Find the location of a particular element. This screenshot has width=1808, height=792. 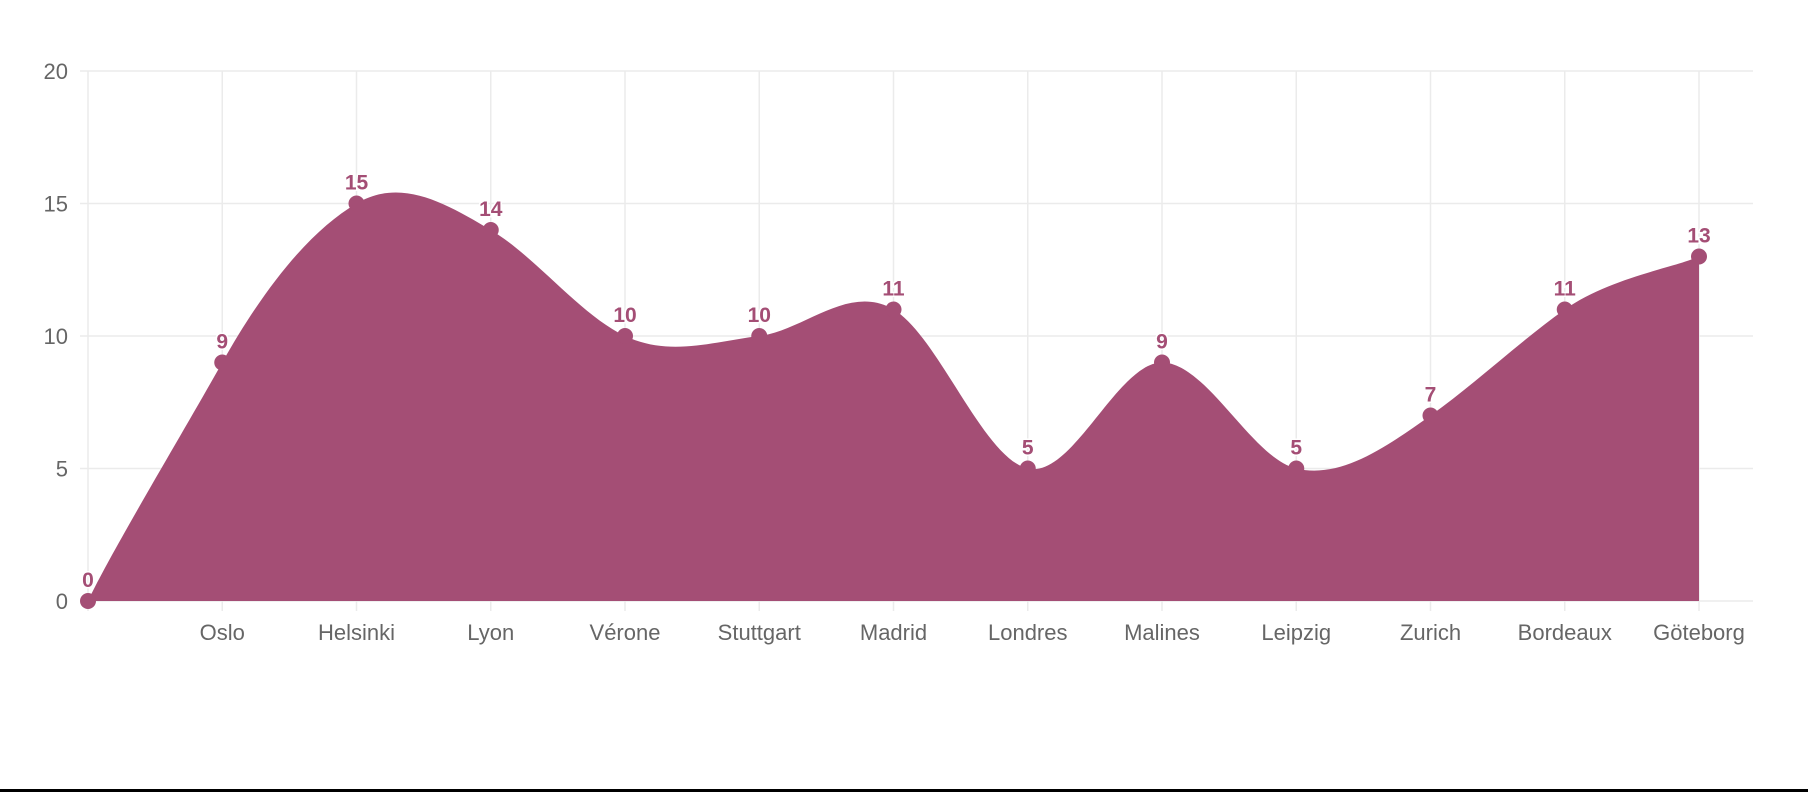

y-tick-label: 20 is located at coordinates (56, 71).